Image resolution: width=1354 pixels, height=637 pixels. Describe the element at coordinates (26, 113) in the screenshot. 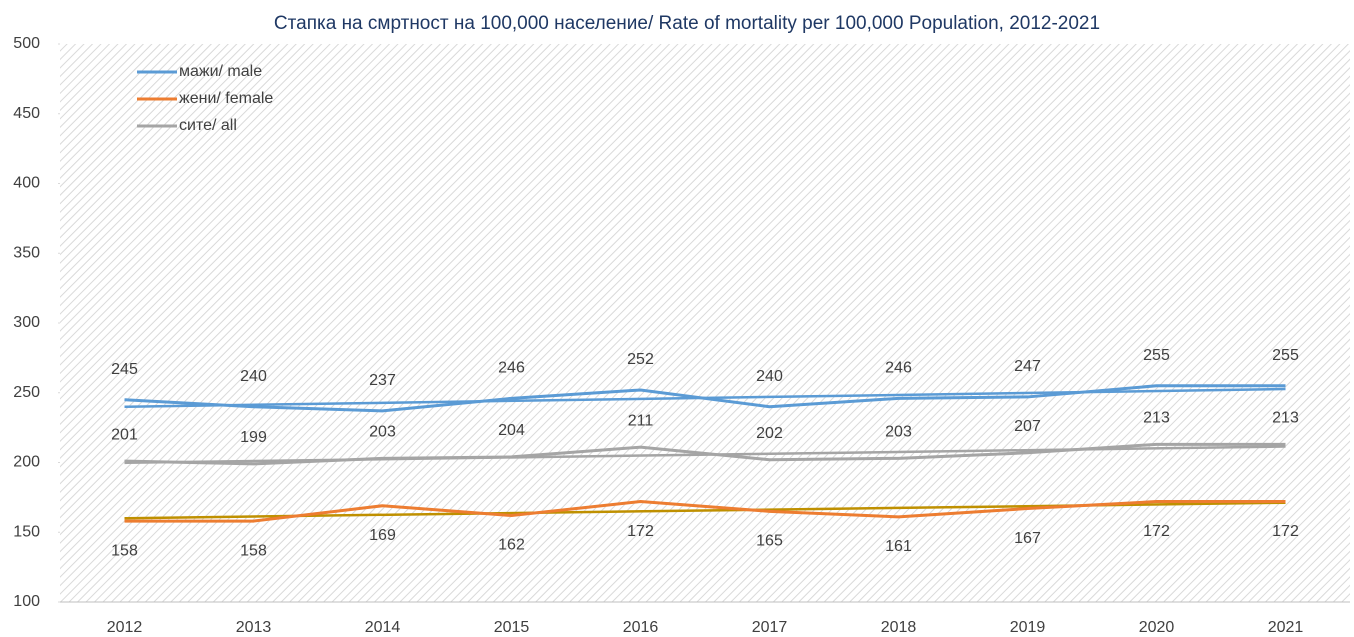

I see `y-tick-label: 450` at that location.